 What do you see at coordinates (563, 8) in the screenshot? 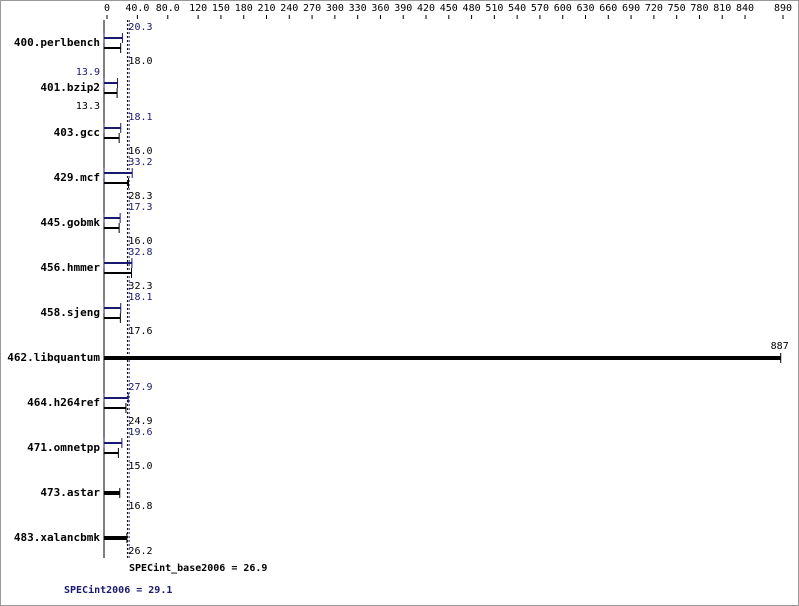
I see `x-tick-label: 600` at bounding box center [563, 8].